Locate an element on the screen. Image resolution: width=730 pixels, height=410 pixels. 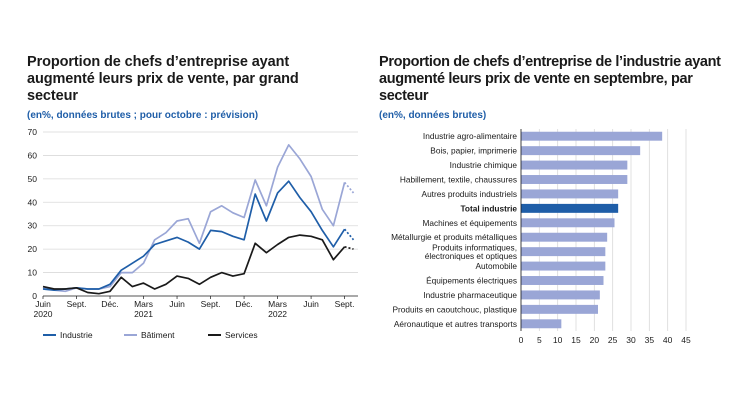
x-tick-label: 35 is located at coordinates (650, 340).